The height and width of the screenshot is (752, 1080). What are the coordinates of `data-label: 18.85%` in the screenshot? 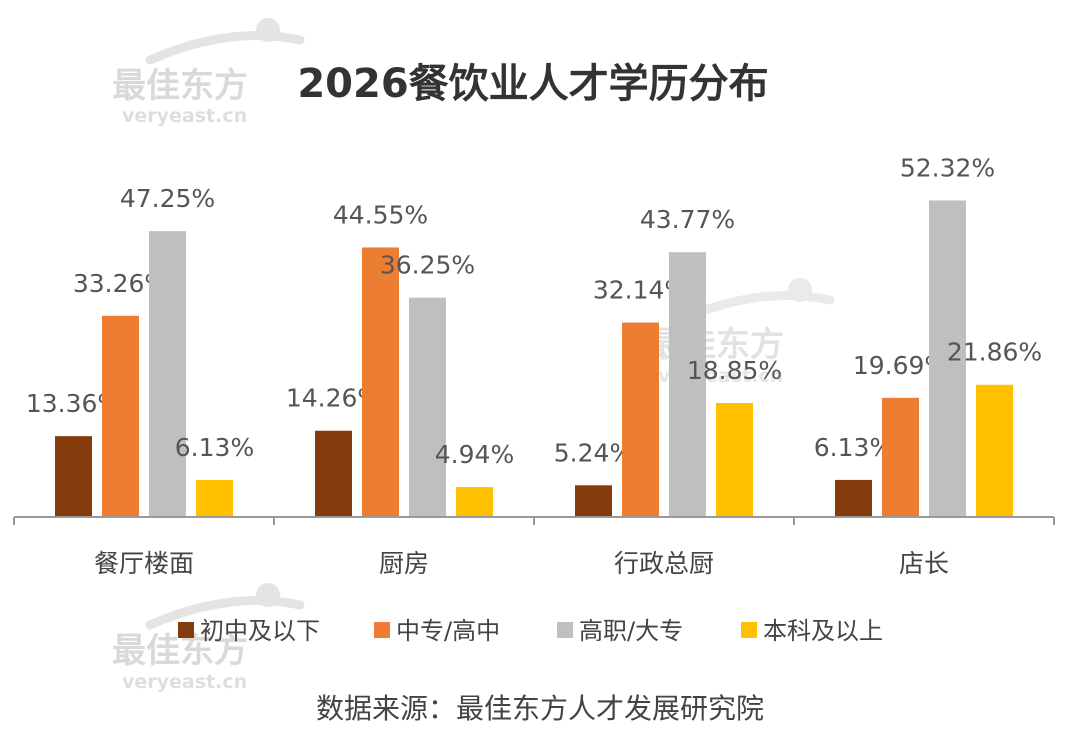 It's located at (734, 370).